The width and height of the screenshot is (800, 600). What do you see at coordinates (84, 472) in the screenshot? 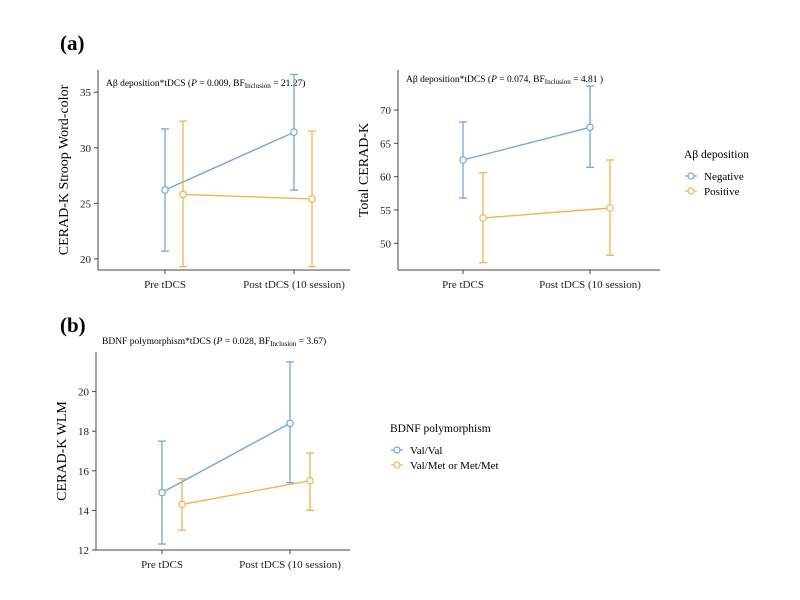
I see `y-tick-label: 16` at bounding box center [84, 472].